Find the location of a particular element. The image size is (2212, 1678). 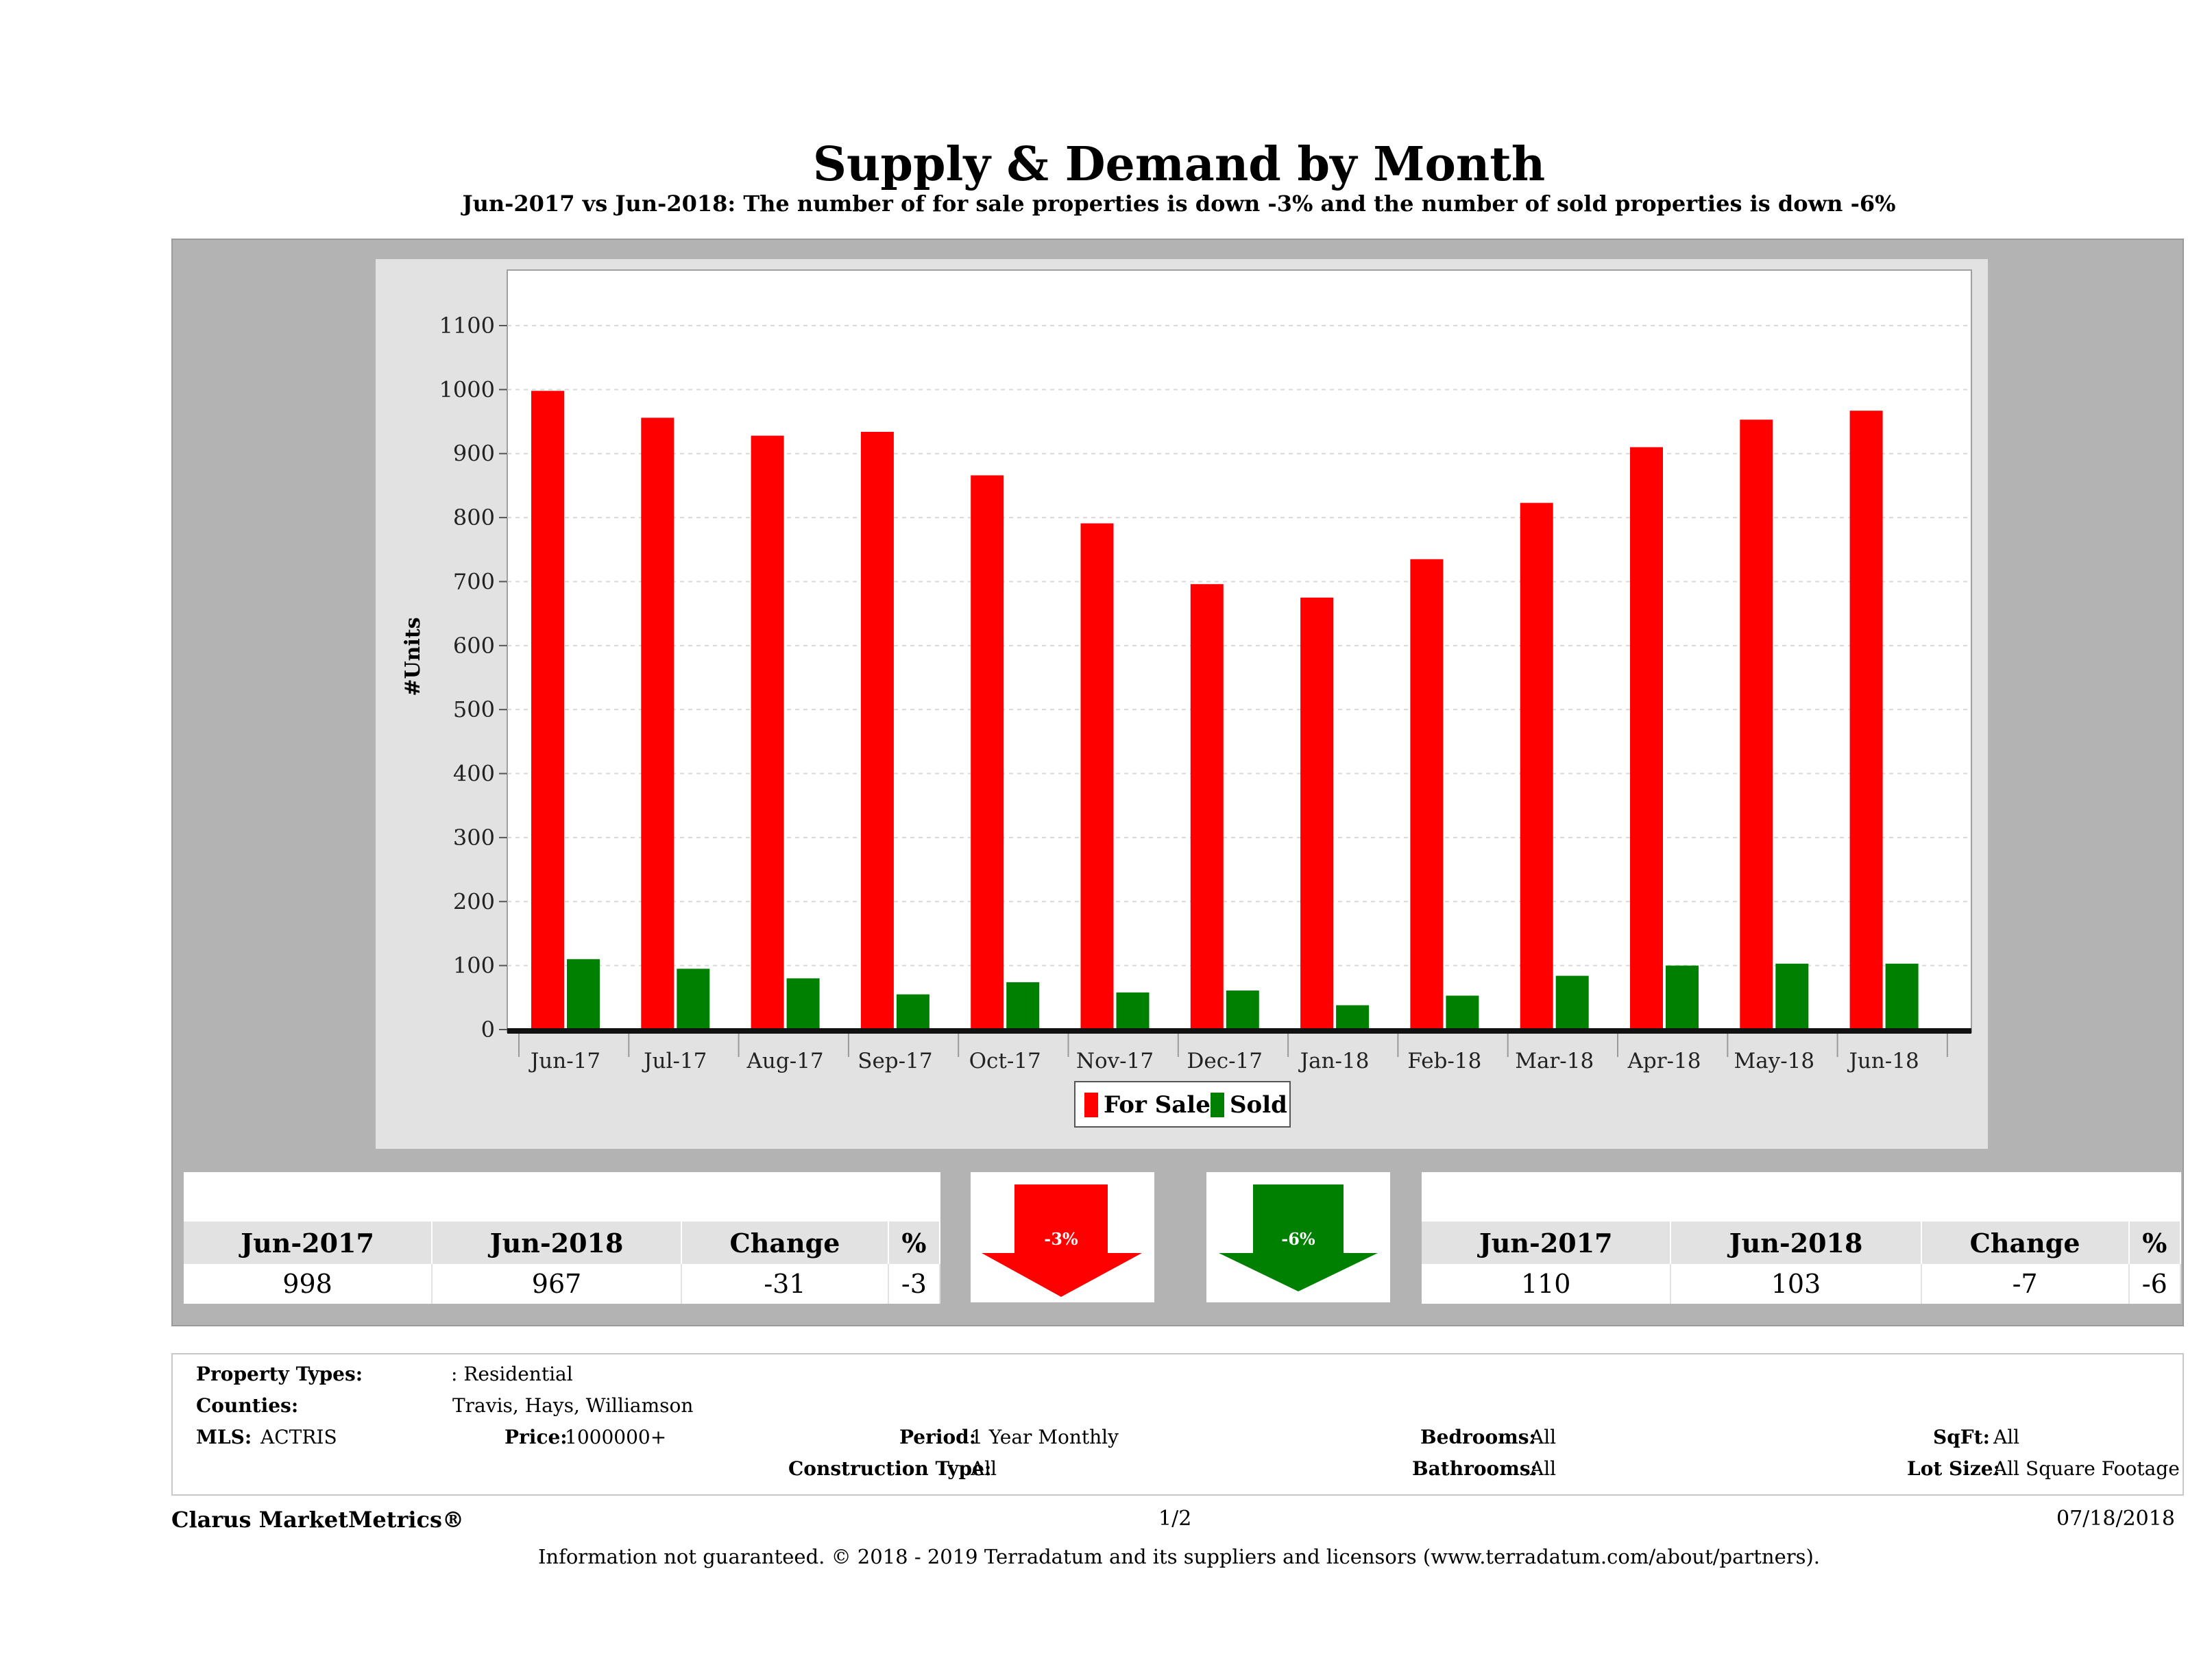

lot-size-label: Lot Size: is located at coordinates (1953, 1468).